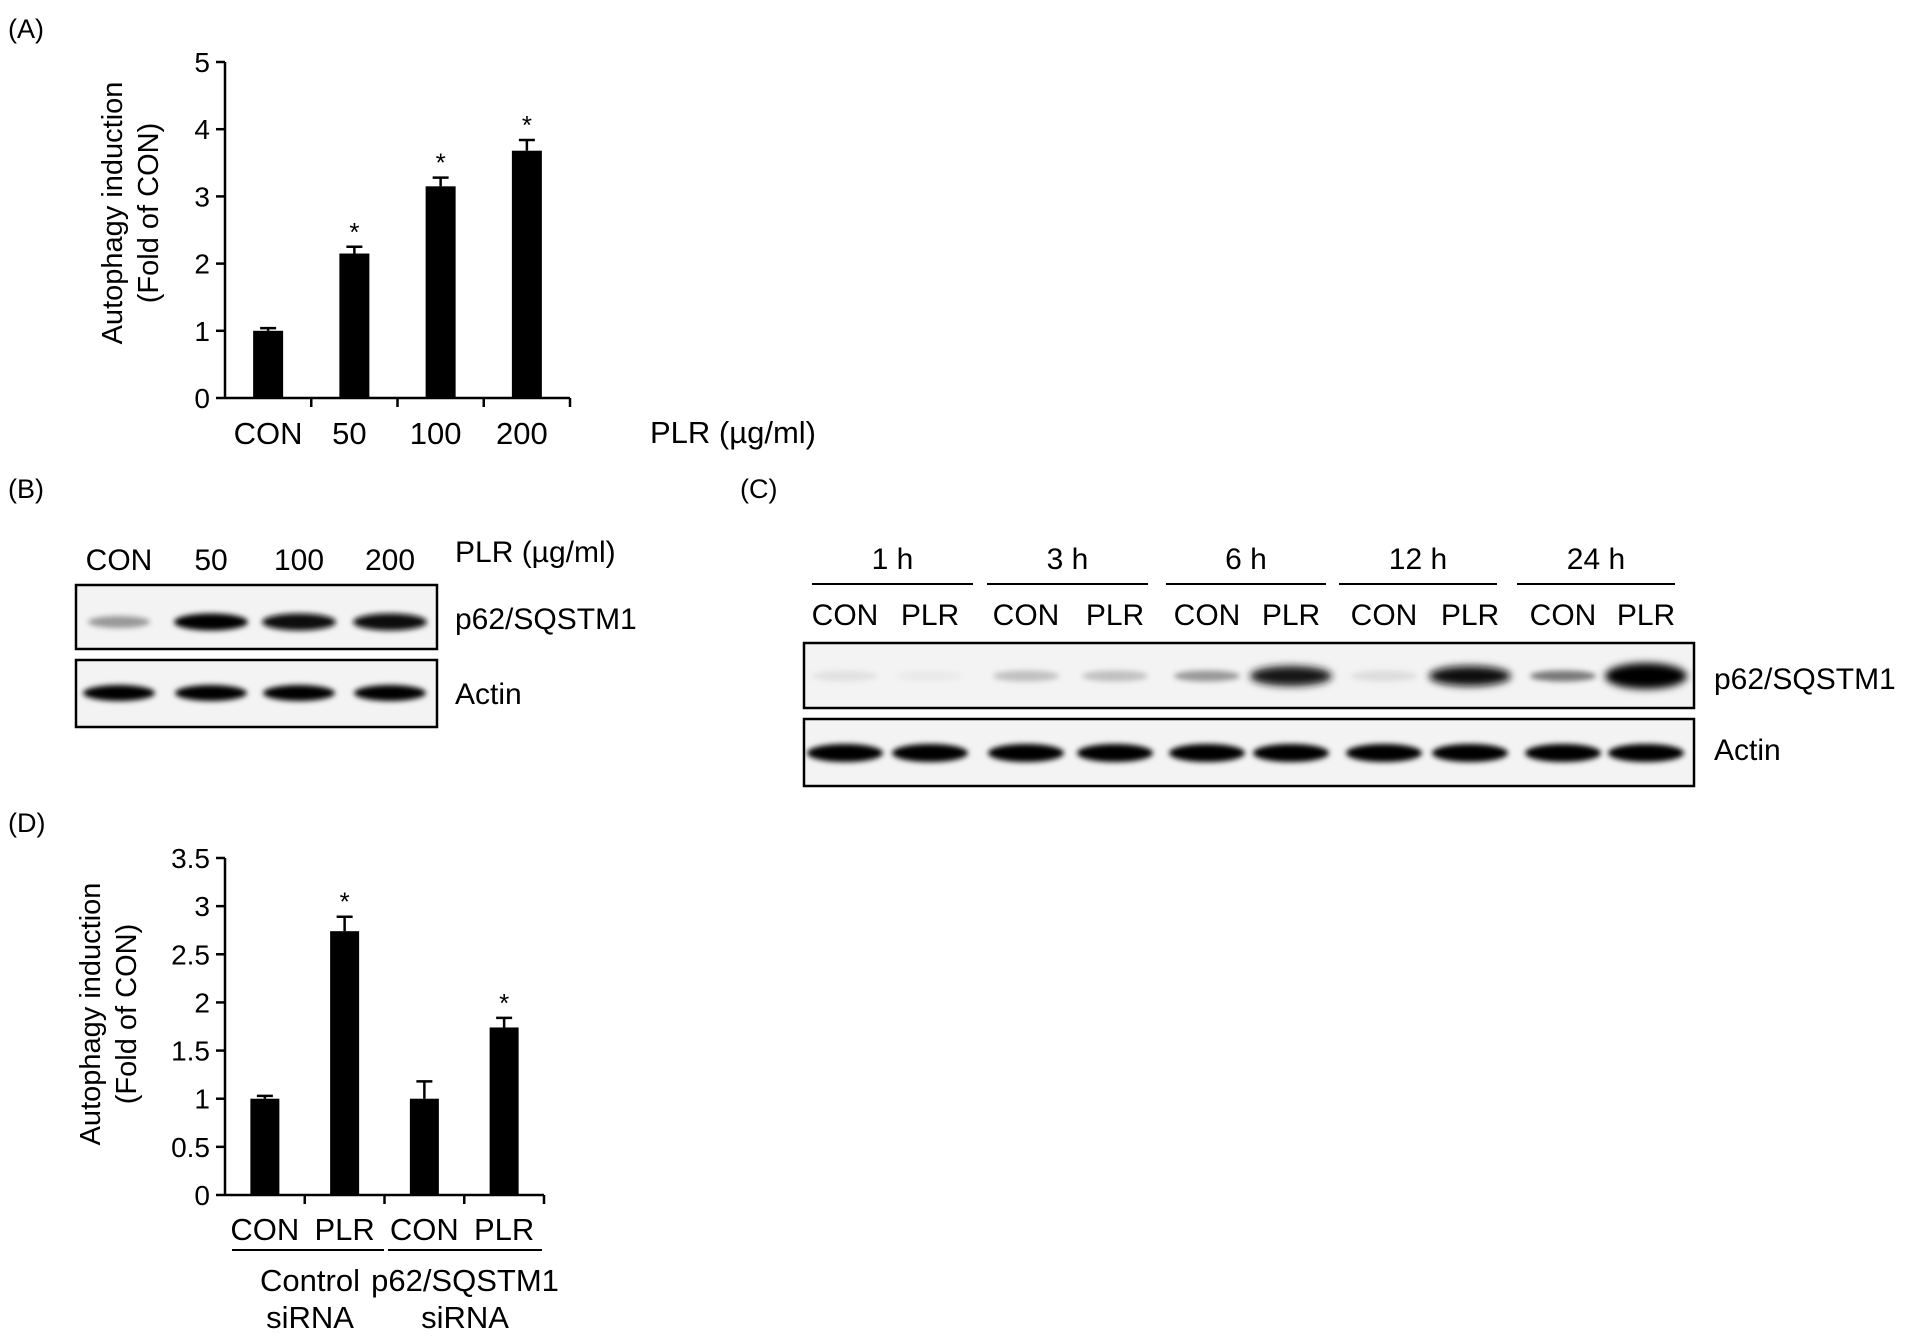 Image resolution: width=1907 pixels, height=1342 pixels. I want to click on chart-a-ytick-label: 1, so click(202, 331).